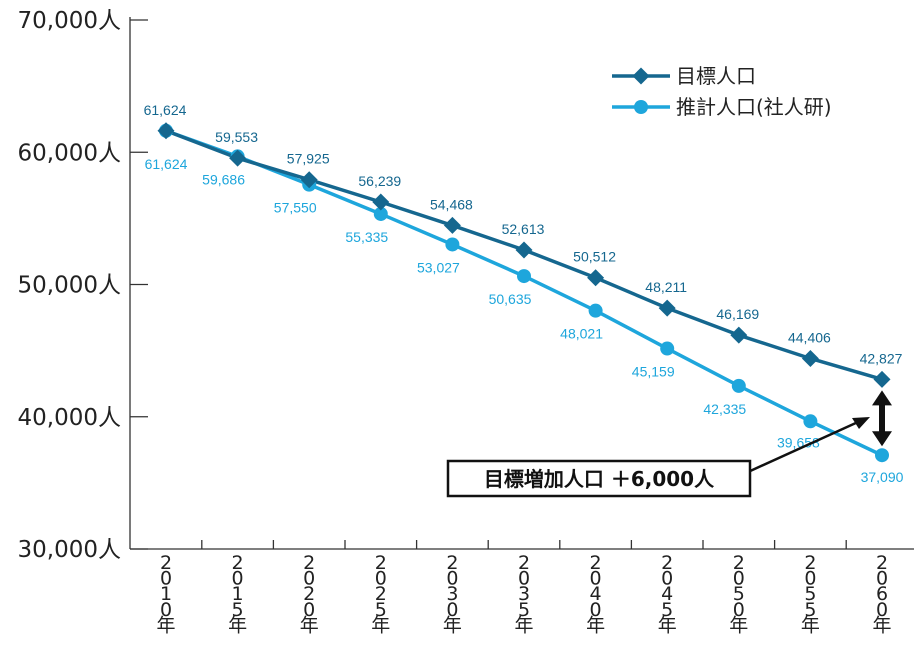  I want to click on y-tick-label: 70,000人, so click(69, 21).